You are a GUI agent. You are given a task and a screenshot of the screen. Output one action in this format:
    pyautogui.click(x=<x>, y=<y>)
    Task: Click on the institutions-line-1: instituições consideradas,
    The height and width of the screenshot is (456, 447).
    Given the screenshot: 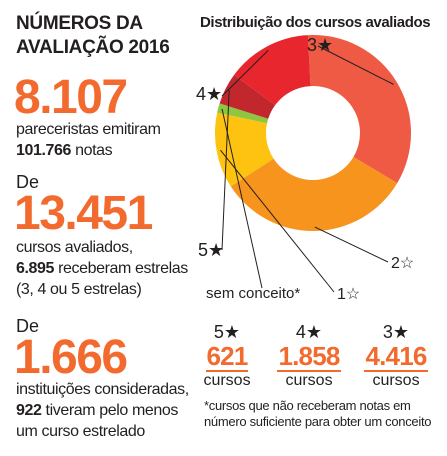 What is the action you would take?
    pyautogui.click(x=102, y=389)
    